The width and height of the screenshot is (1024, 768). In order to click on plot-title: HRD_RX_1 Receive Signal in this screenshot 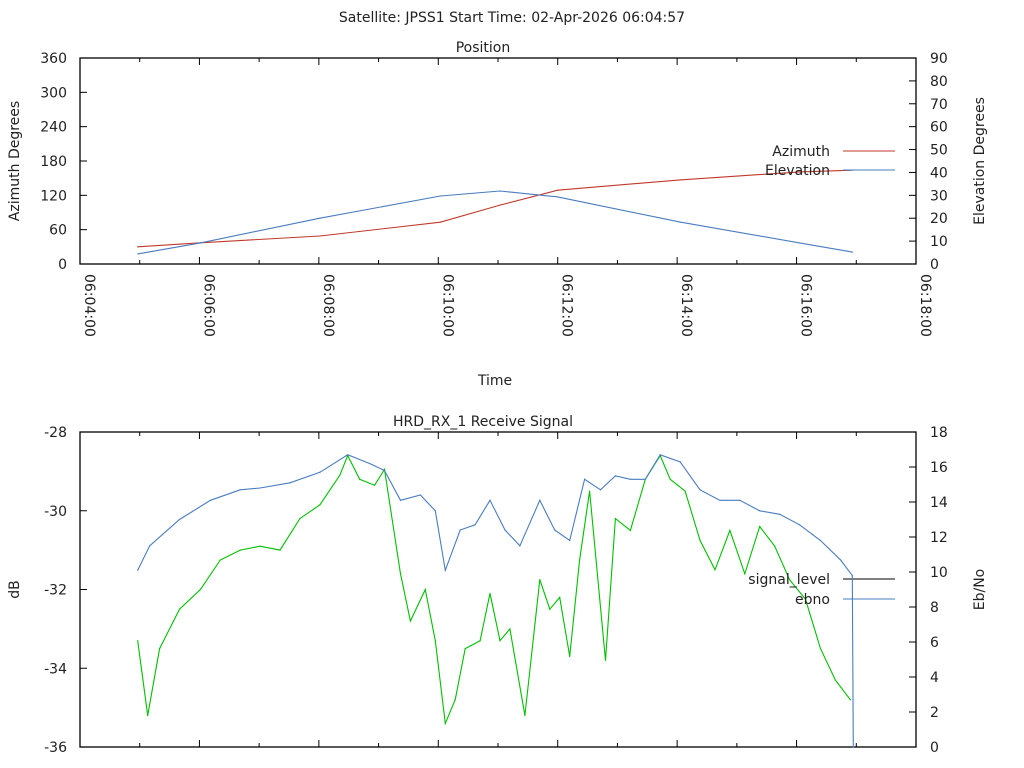, I will do `click(483, 422)`.